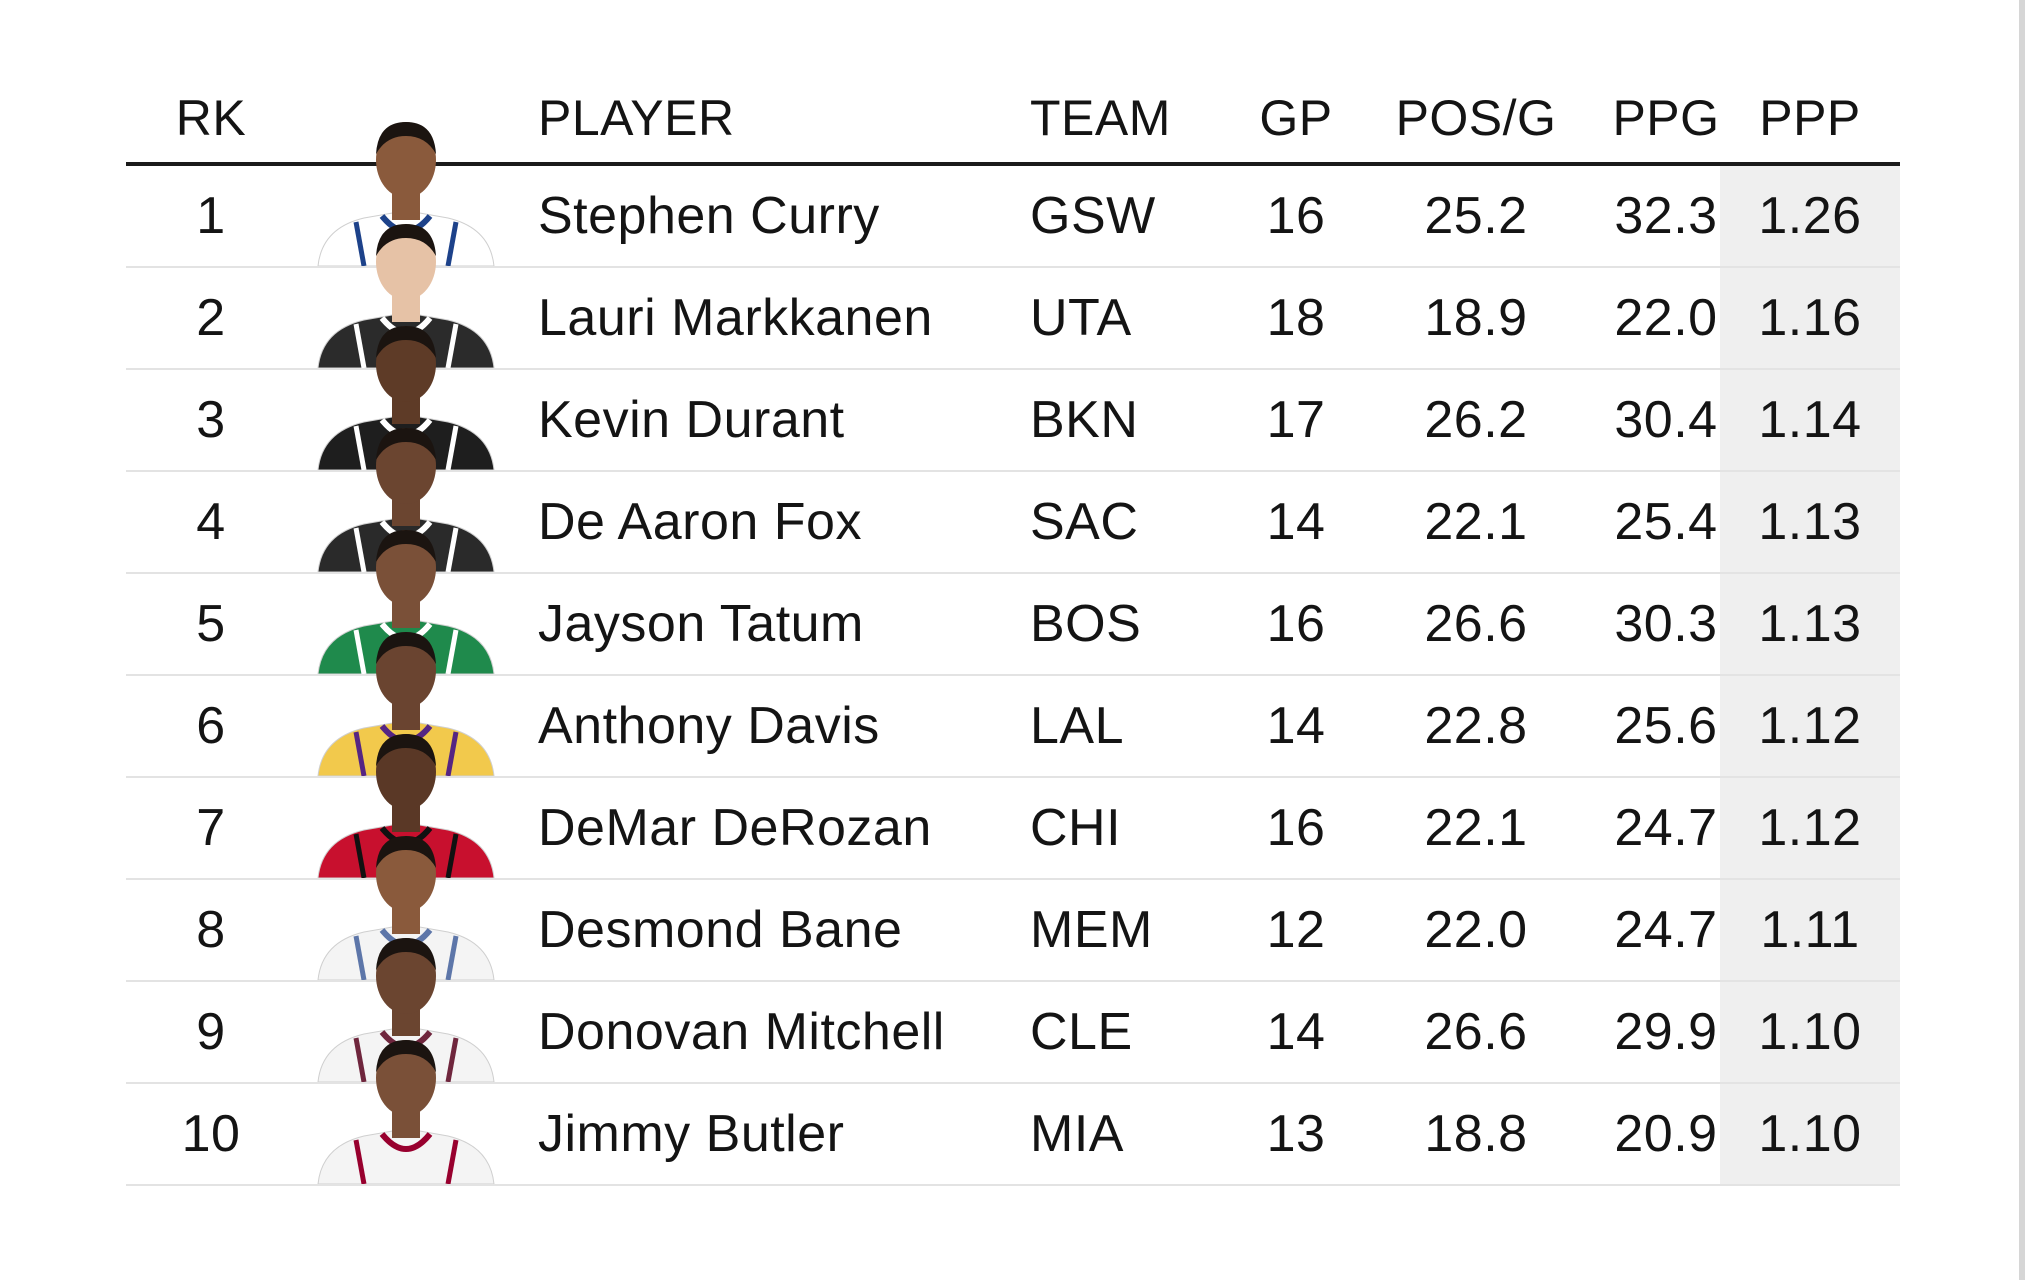  I want to click on player-name: Jimmy Butler, so click(691, 1134).